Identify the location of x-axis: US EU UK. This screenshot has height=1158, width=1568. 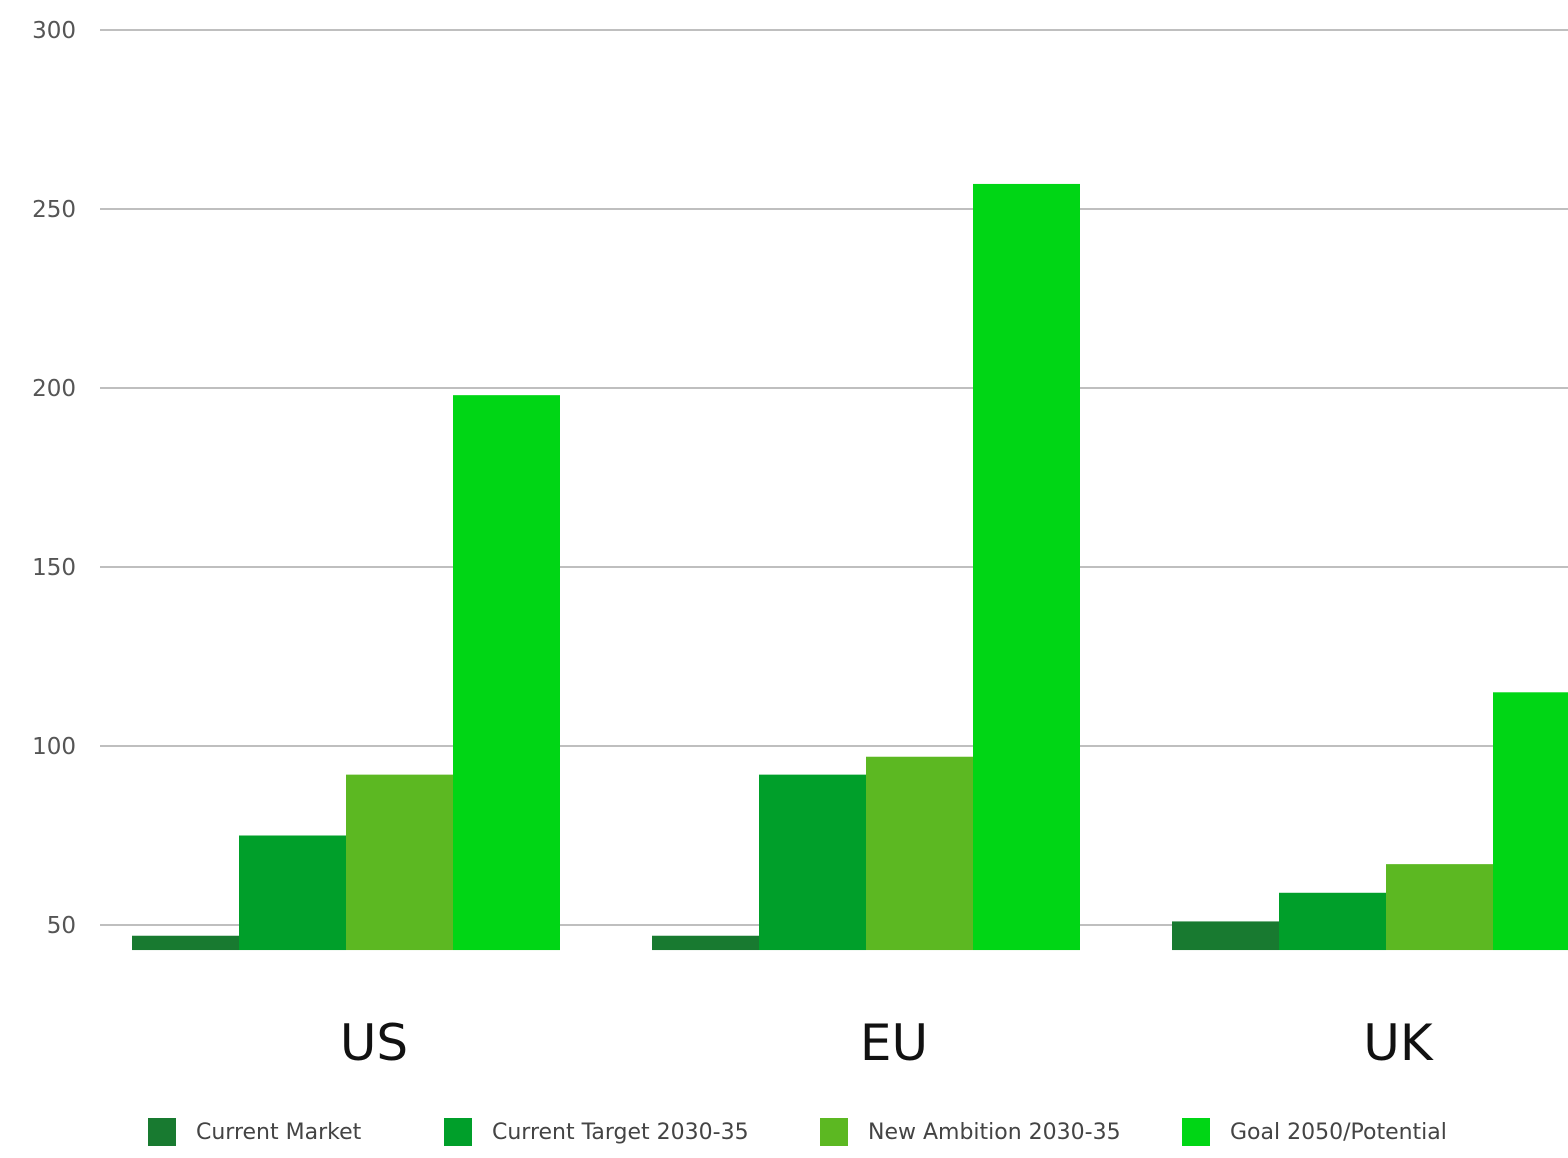
(887, 1043).